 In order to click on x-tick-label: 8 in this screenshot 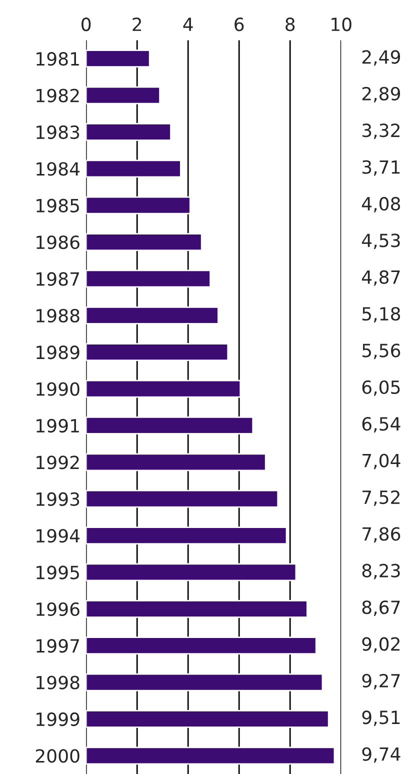, I will do `click(290, 25)`.